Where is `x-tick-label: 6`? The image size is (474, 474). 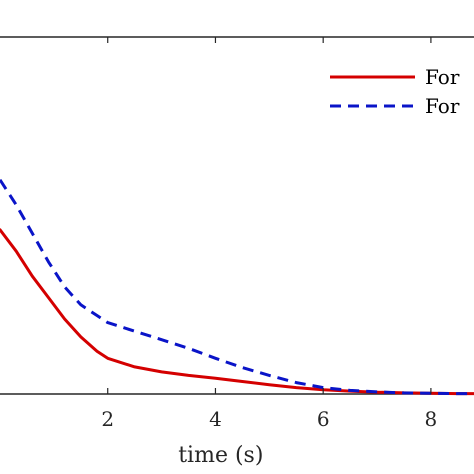 x-tick-label: 6 is located at coordinates (323, 419).